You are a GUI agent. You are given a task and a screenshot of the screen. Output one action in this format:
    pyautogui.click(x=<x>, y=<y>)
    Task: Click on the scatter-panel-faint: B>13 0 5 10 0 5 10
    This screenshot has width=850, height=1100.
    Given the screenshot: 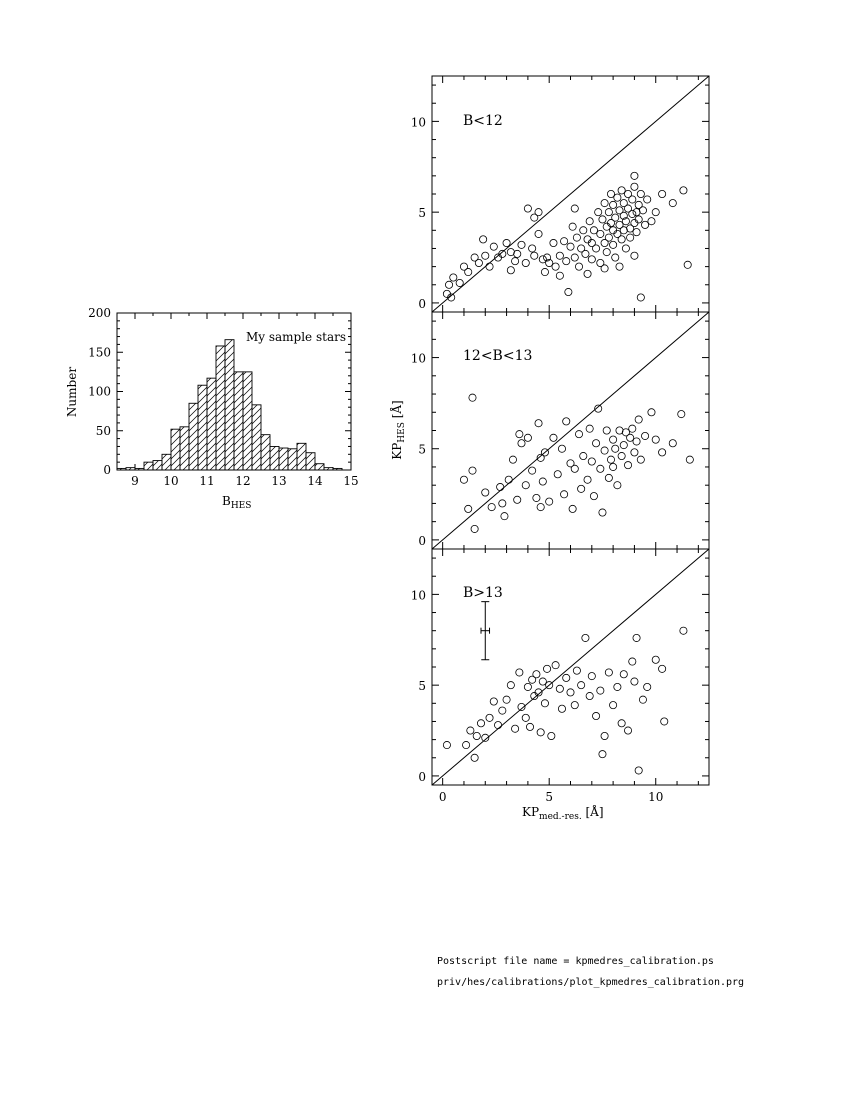 What is the action you would take?
    pyautogui.click(x=560, y=676)
    